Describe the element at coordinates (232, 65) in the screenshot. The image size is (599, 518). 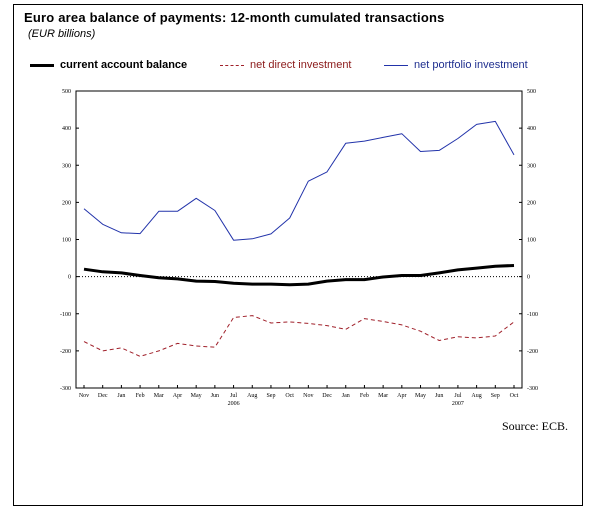
I see `legend-swatch-direct-investment` at that location.